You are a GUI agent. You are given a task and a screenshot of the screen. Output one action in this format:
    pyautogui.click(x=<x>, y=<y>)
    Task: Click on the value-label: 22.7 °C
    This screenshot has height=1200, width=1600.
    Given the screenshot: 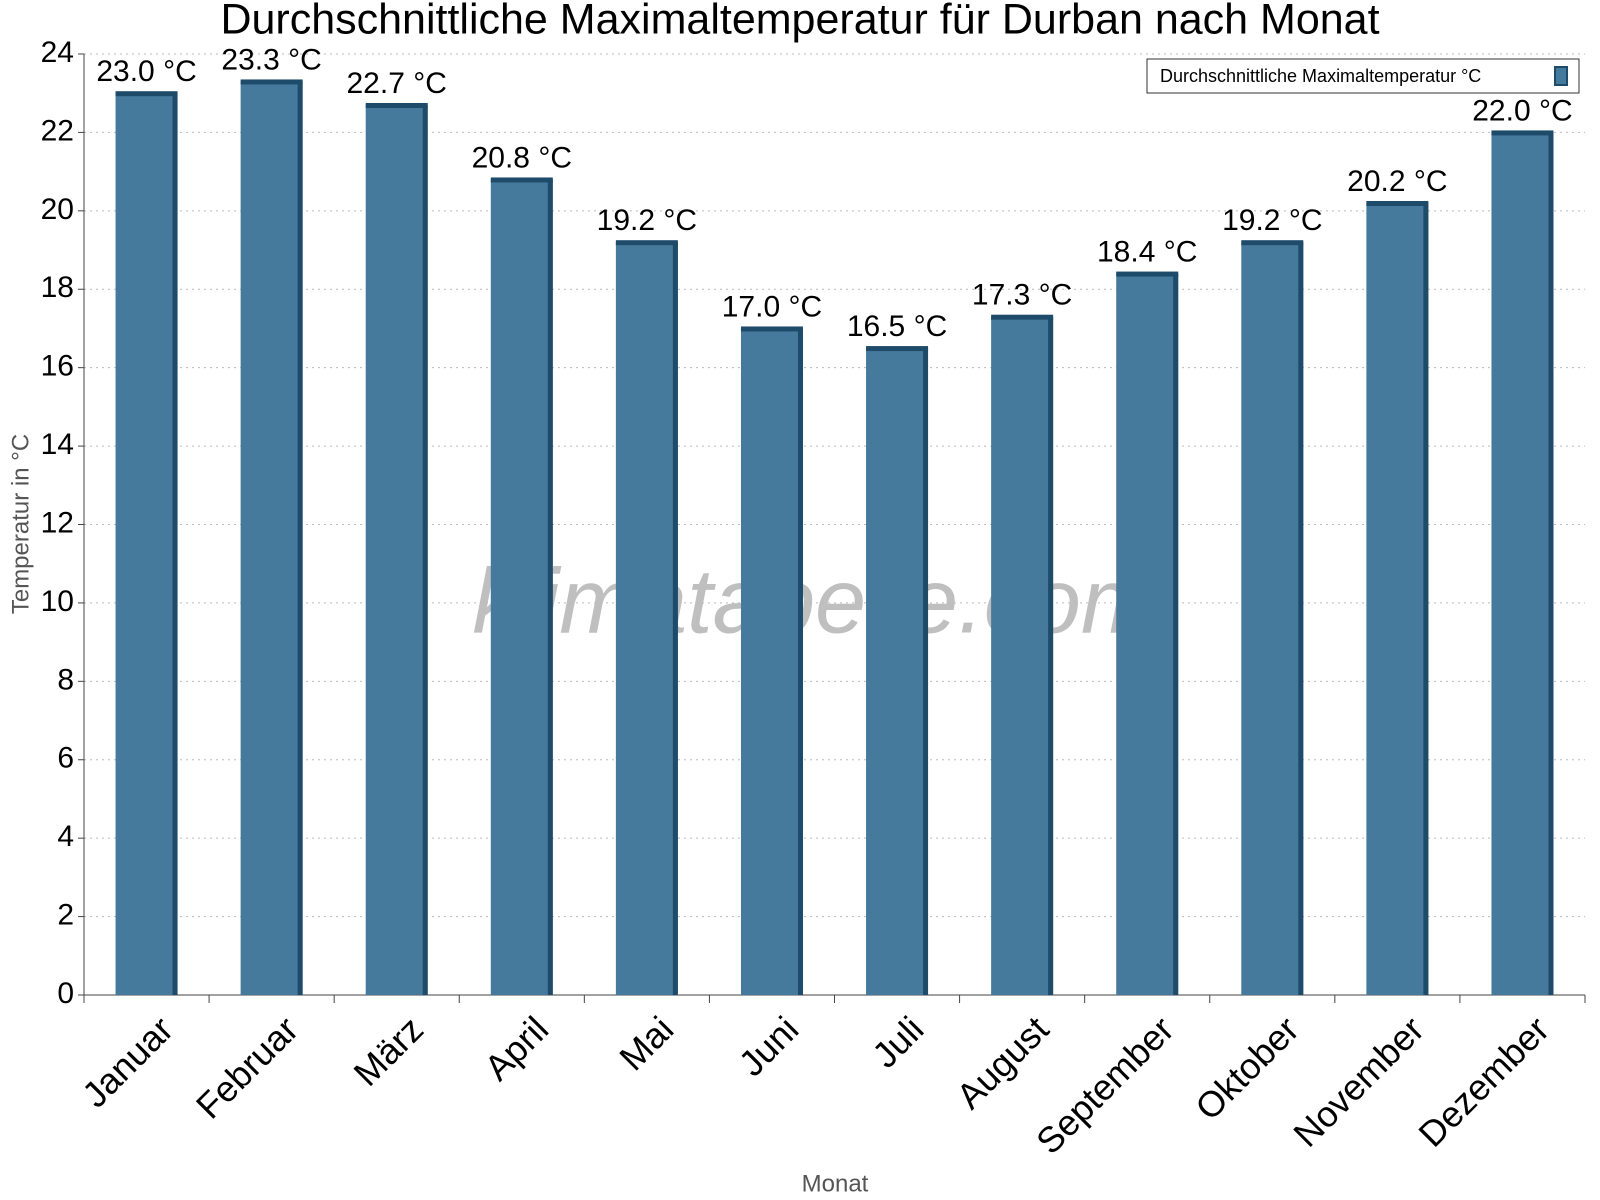 What is the action you would take?
    pyautogui.click(x=397, y=83)
    